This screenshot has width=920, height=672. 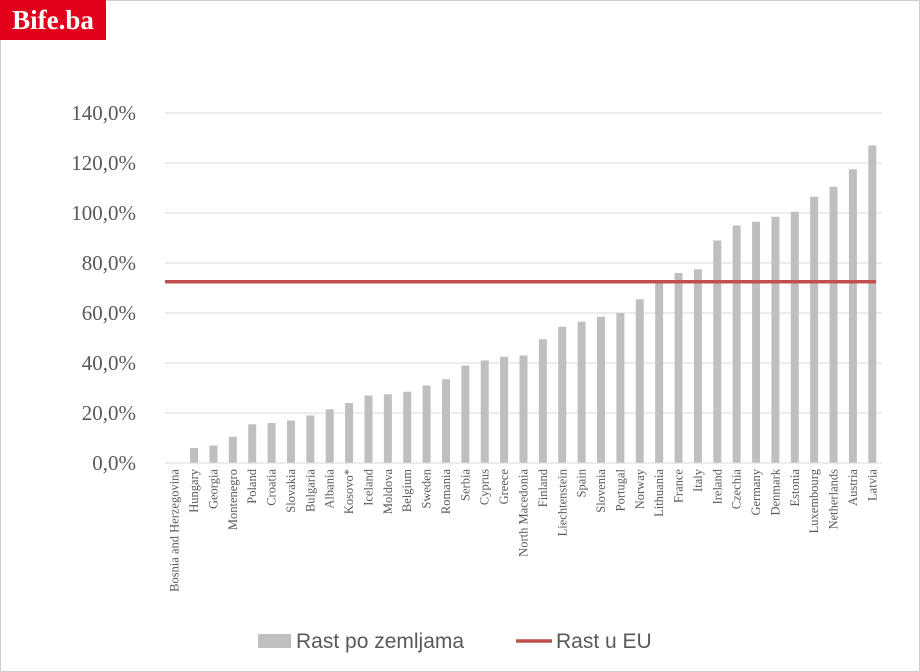 I want to click on legend: Rast po zemljama Rast u EU, so click(x=455, y=641).